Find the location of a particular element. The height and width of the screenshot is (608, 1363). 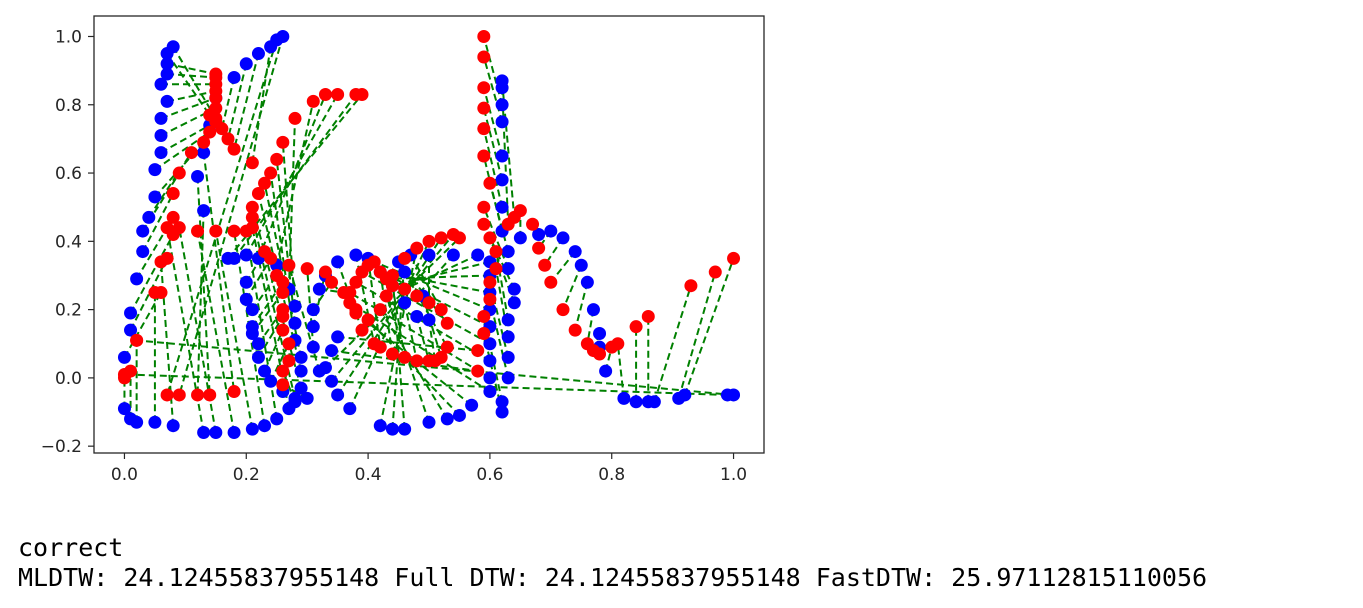

x-tick-label: 0.8 is located at coordinates (611, 475).